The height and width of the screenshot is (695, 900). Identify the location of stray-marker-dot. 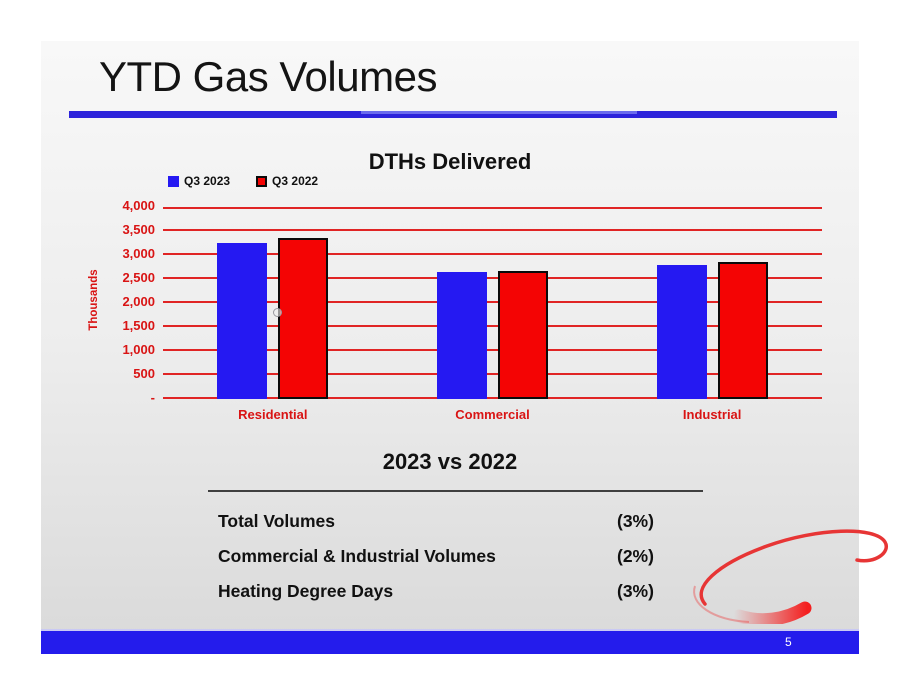
(277, 312).